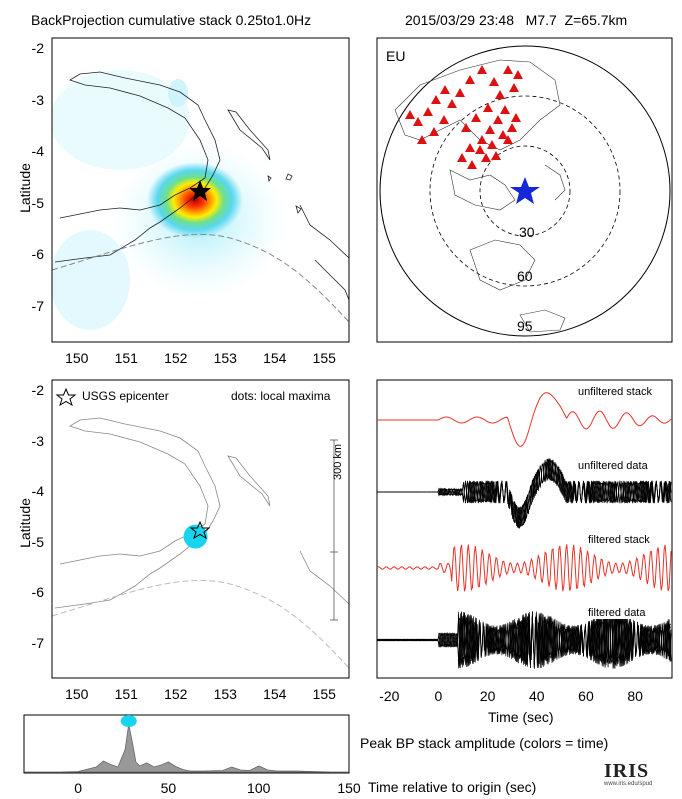 The image size is (682, 799). Describe the element at coordinates (527, 232) in the screenshot. I see `ring-label-30: 30` at that location.